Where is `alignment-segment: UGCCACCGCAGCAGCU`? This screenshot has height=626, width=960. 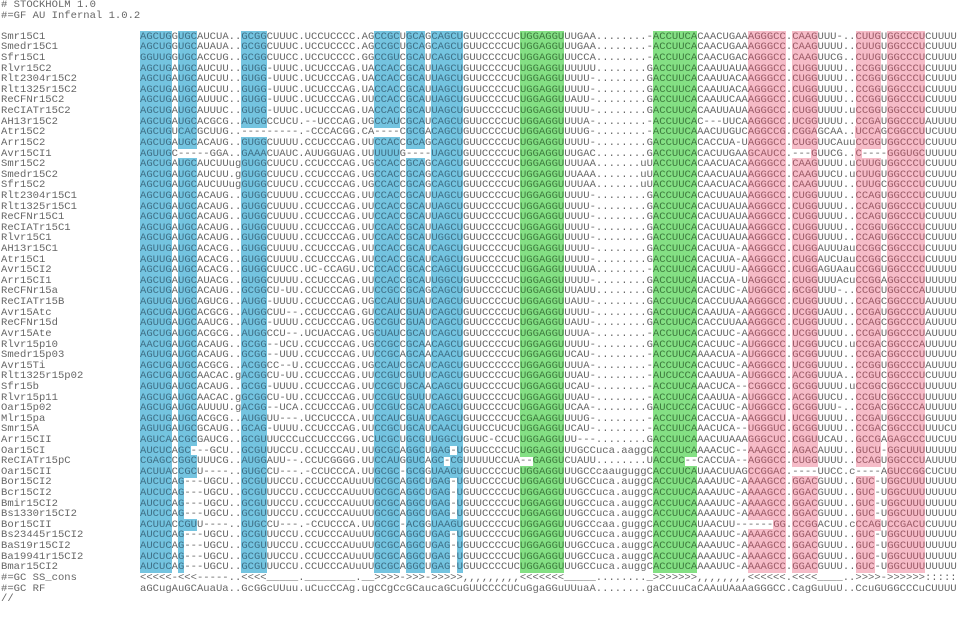 alignment-segment: UGCCACCGCAGCAGCU is located at coordinates (412, 164).